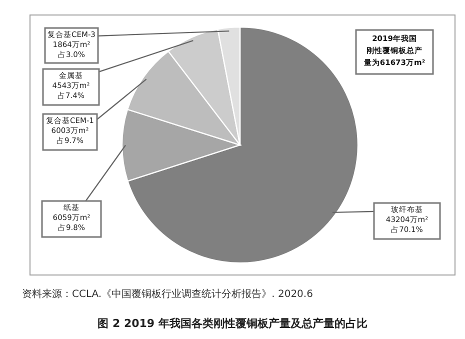 The width and height of the screenshot is (465, 339). I want to click on text: 图 2 2019 年我国各类刚性覆铜板产量及总产量的占比, so click(233, 323).